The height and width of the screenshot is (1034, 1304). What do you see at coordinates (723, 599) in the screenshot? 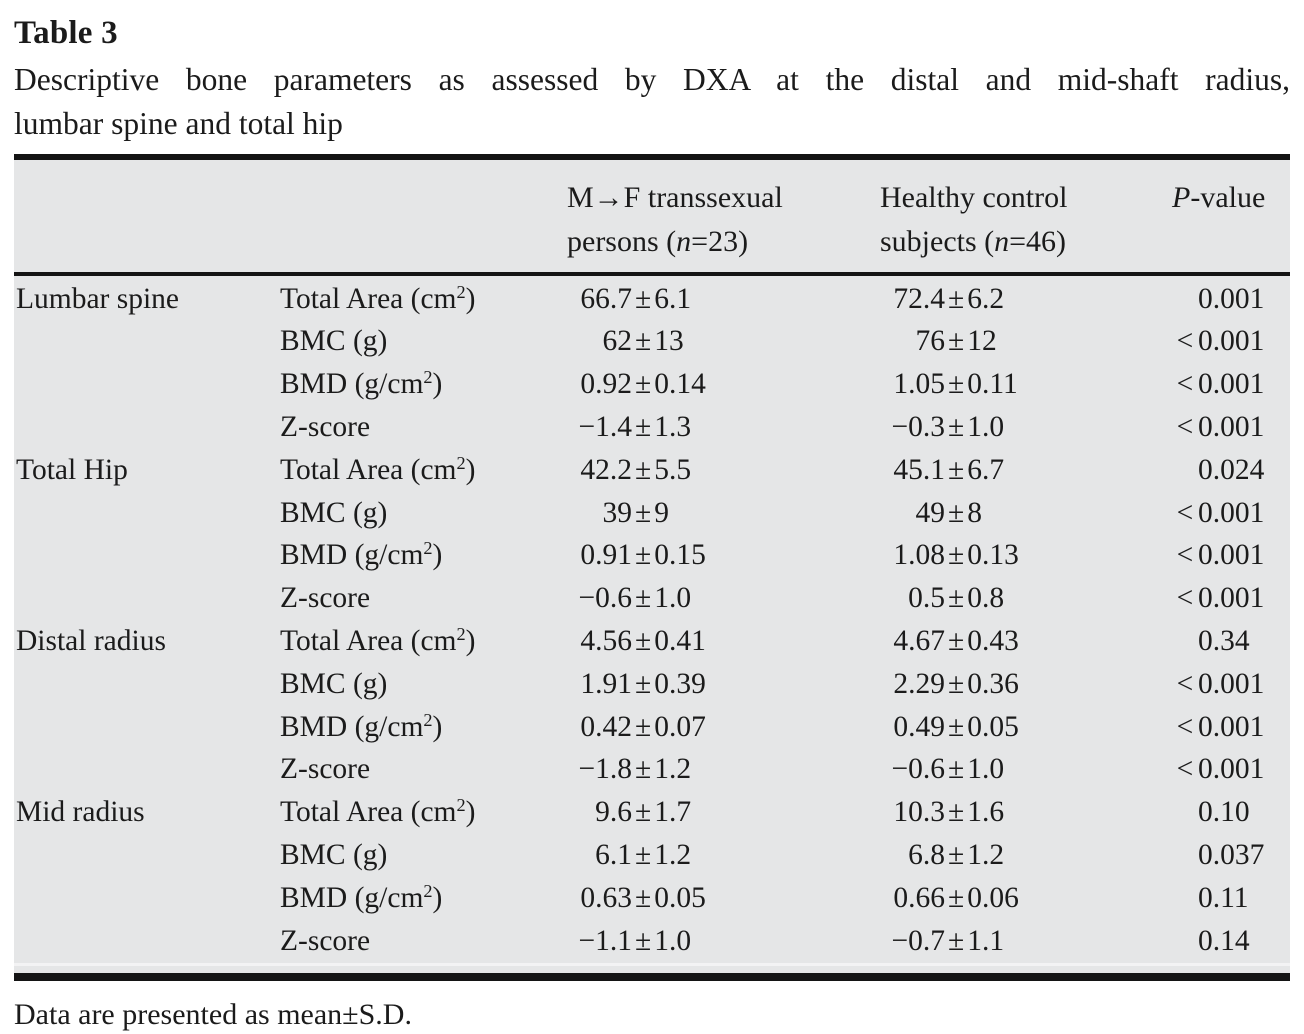
I see `transsexual-value-cell: −0.6 ±1.0` at bounding box center [723, 599].